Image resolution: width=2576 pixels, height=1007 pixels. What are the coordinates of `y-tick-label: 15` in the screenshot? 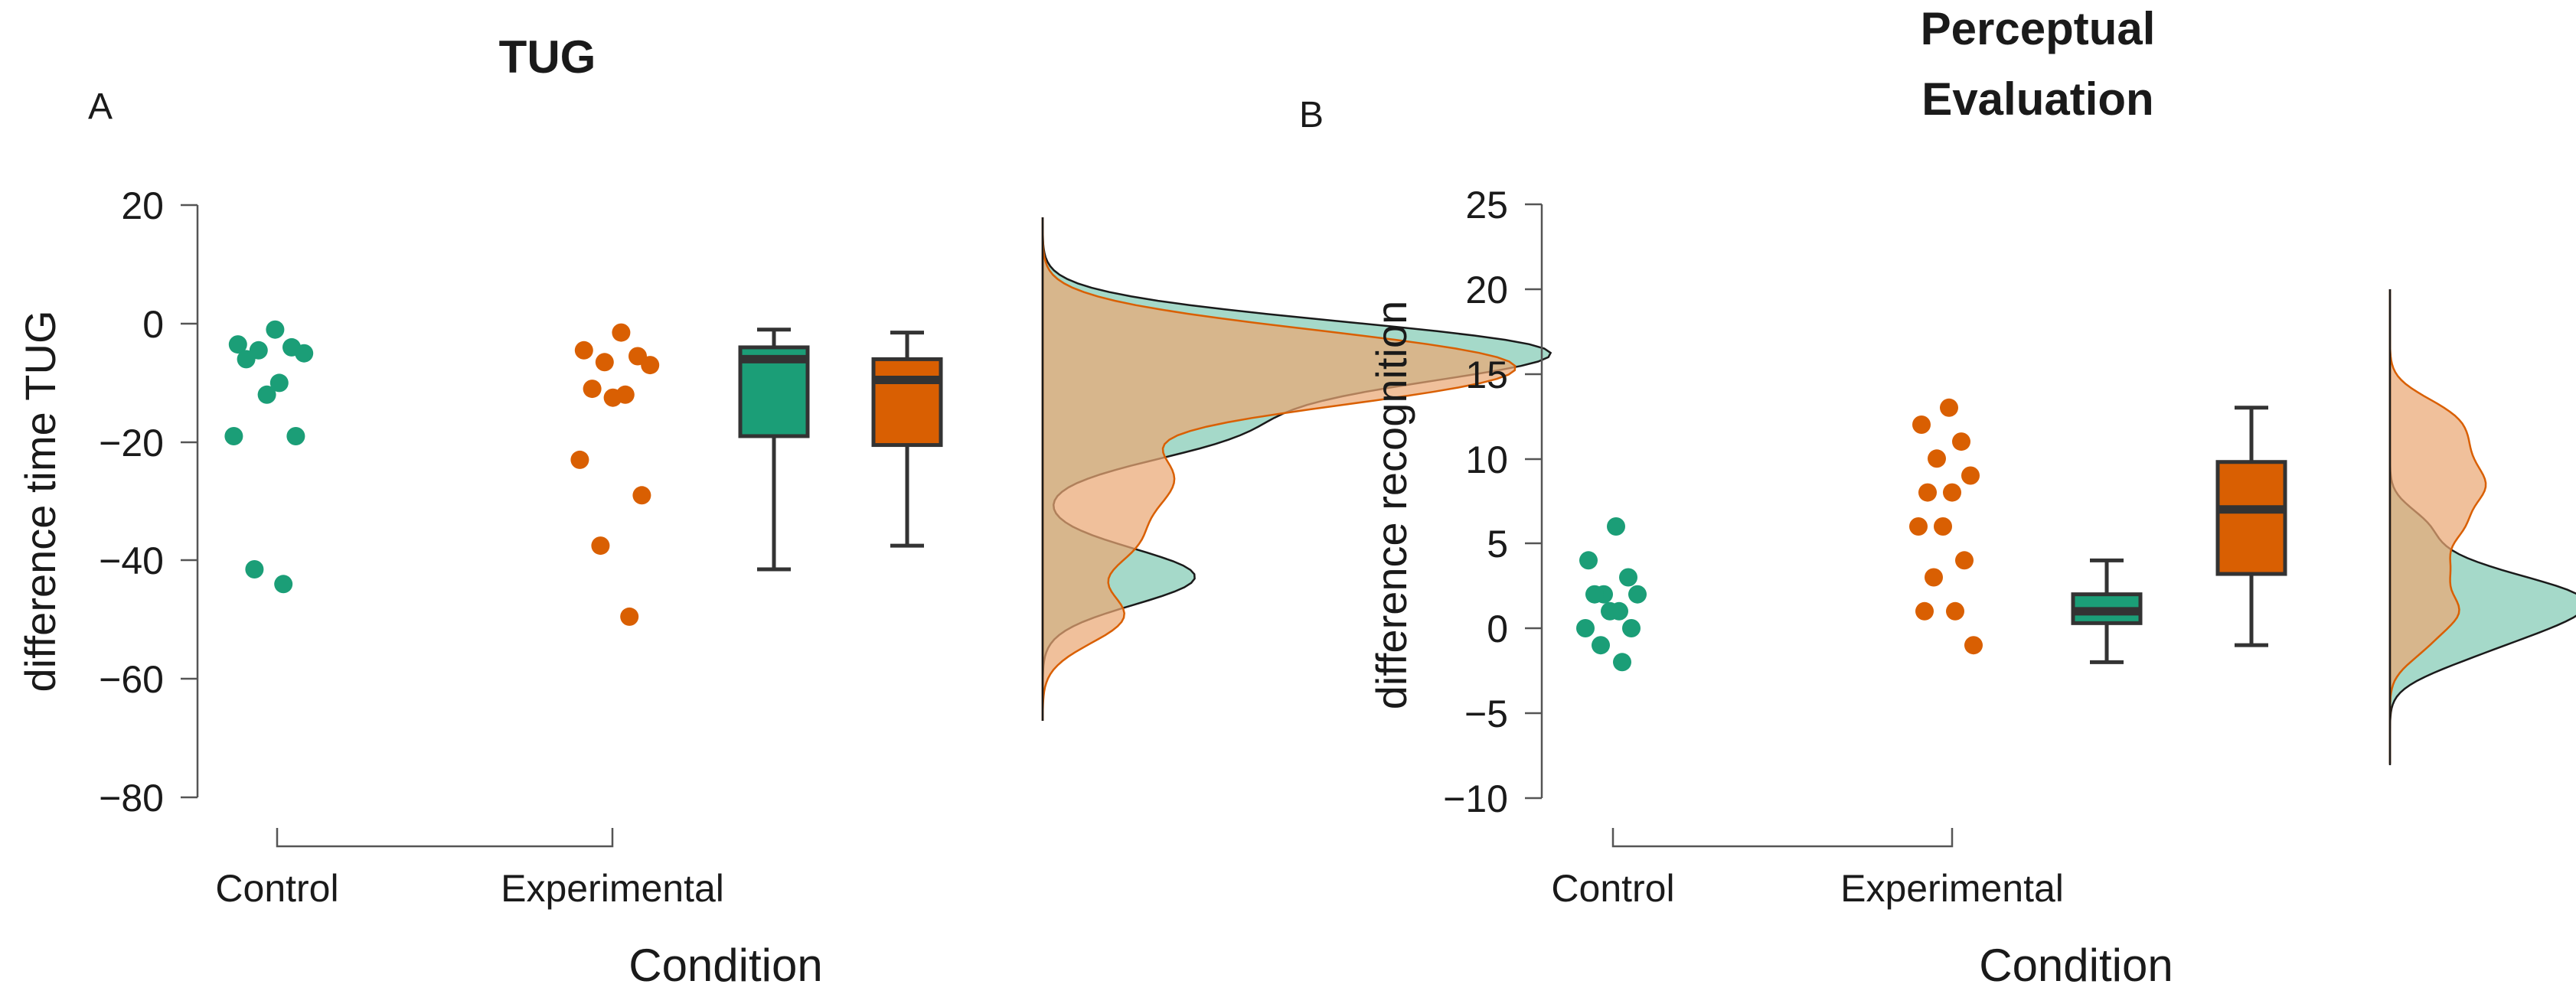 It's located at (1486, 375).